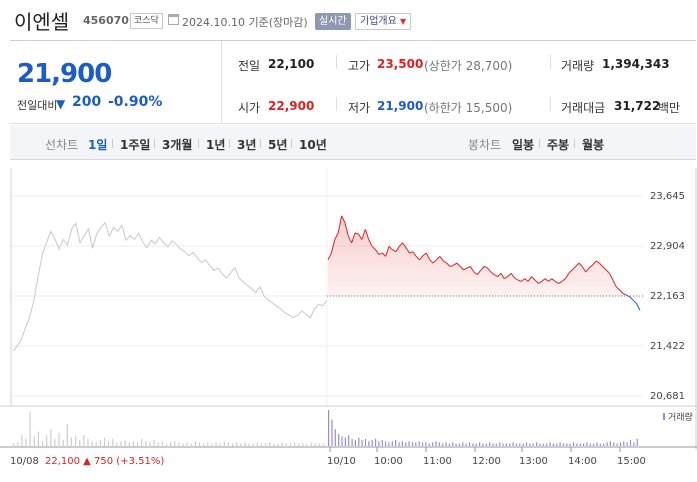 The image size is (697, 482). Describe the element at coordinates (485, 145) in the screenshot. I see `candle-chart-label: 봉차트` at that location.